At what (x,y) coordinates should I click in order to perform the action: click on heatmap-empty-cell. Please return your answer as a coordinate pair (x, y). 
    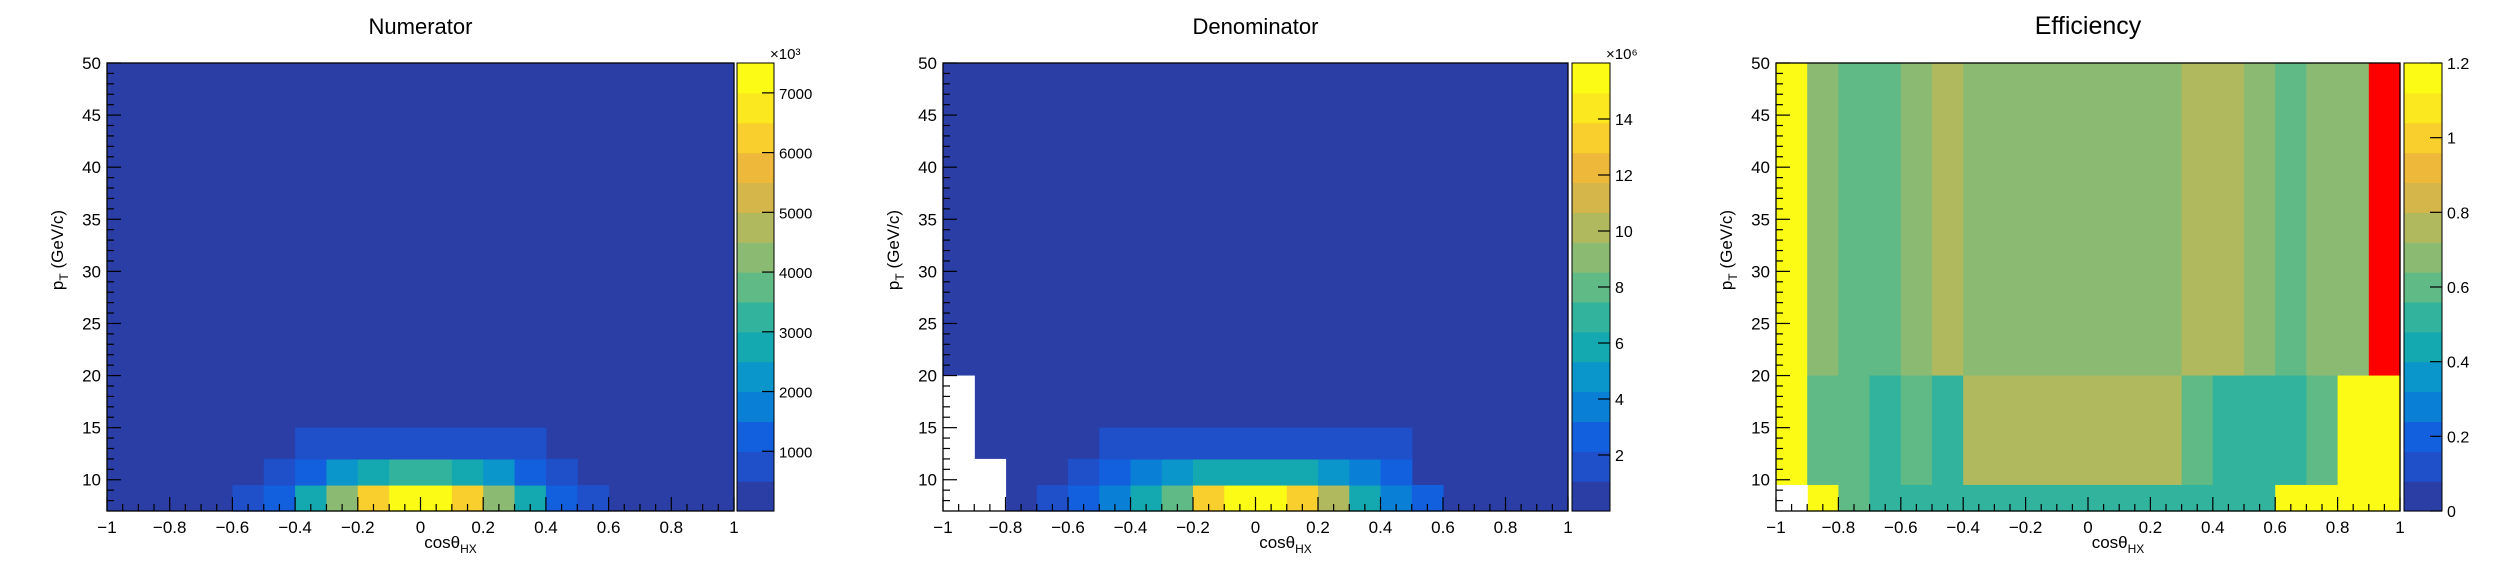
    Looking at the image, I should click on (990, 485).